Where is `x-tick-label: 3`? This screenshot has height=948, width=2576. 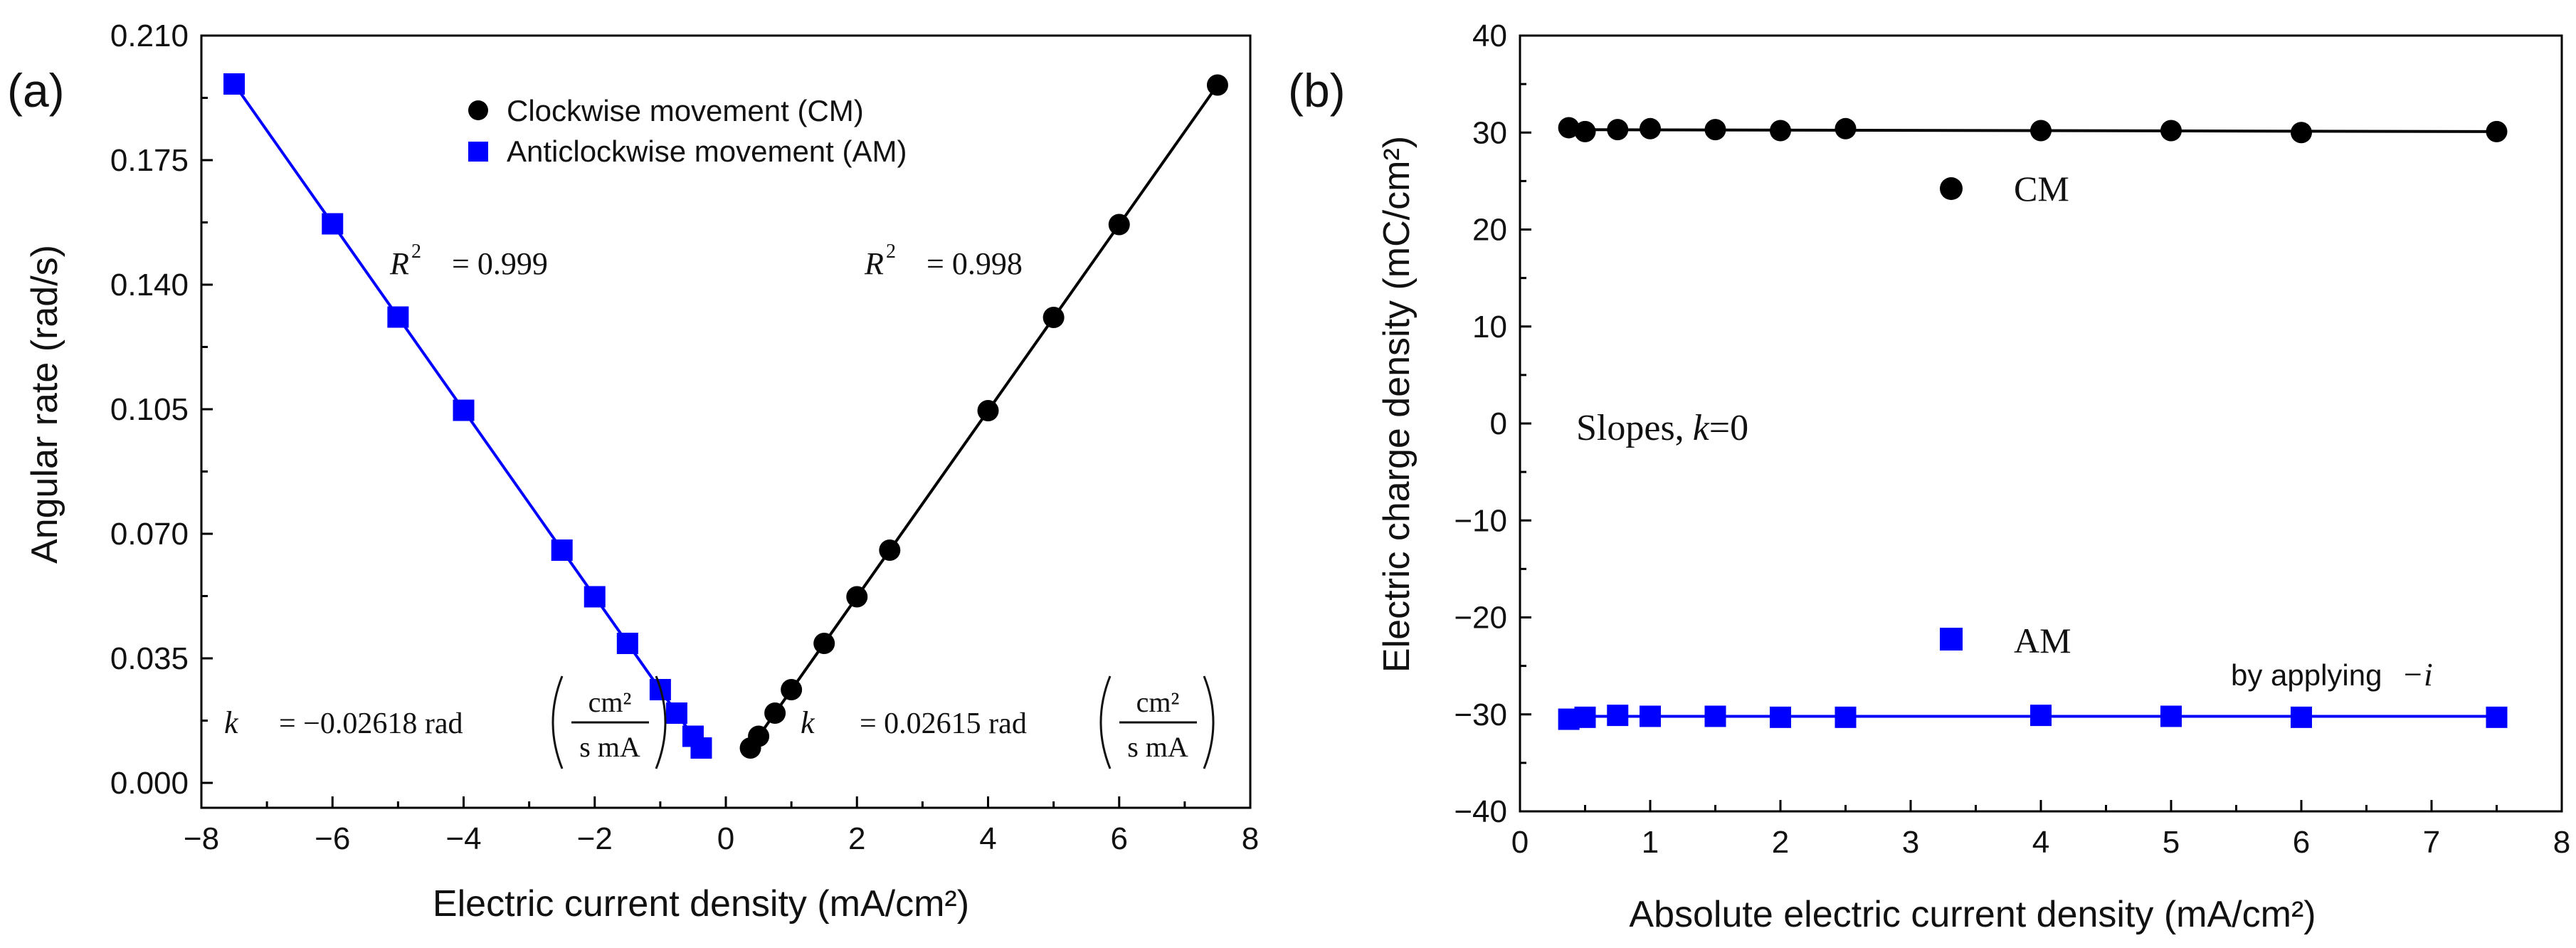
x-tick-label: 3 is located at coordinates (1910, 842).